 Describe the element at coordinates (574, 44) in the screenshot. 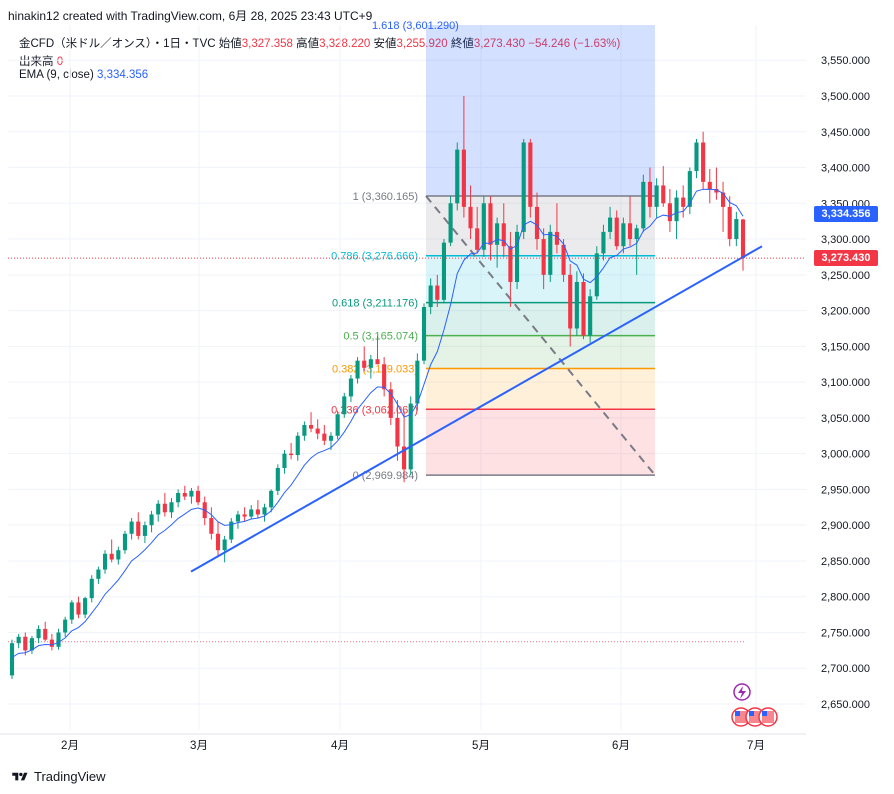

I see `change-value: −54.246 (−1.63%)` at that location.